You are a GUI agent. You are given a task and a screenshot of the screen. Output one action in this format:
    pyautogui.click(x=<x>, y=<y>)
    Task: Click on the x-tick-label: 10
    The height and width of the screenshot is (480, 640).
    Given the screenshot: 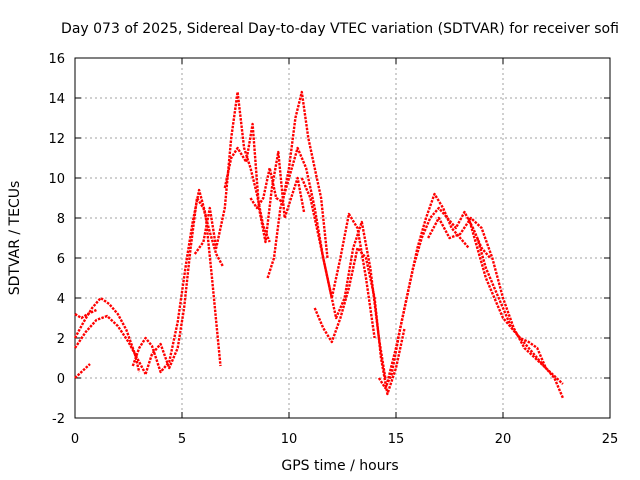 What is the action you would take?
    pyautogui.click(x=289, y=439)
    